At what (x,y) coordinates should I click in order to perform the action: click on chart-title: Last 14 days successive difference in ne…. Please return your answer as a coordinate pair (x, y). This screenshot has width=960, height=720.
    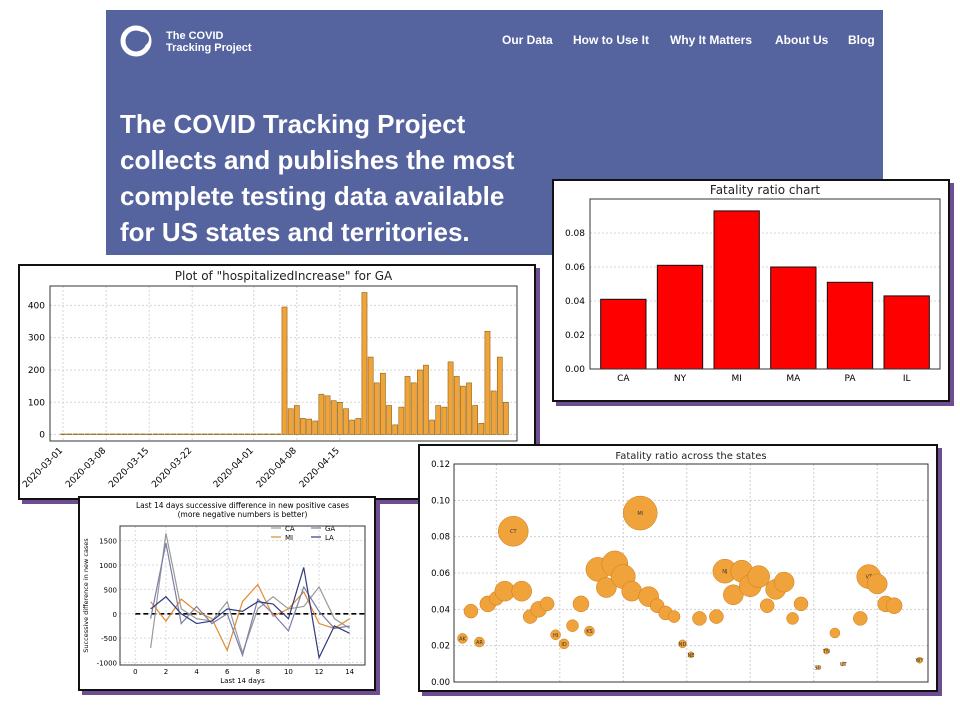
    Looking at the image, I should click on (242, 505).